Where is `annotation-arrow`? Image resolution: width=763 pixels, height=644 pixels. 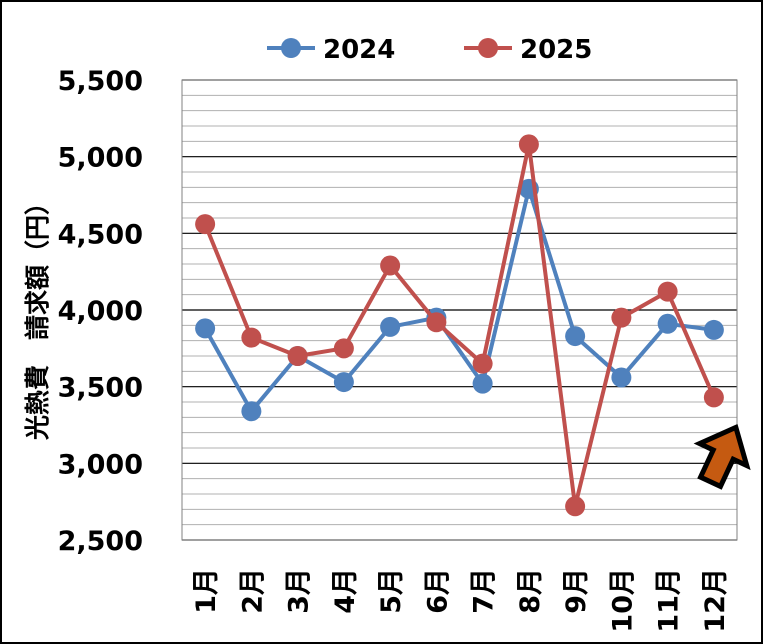
annotation-arrow is located at coordinates (722, 456).